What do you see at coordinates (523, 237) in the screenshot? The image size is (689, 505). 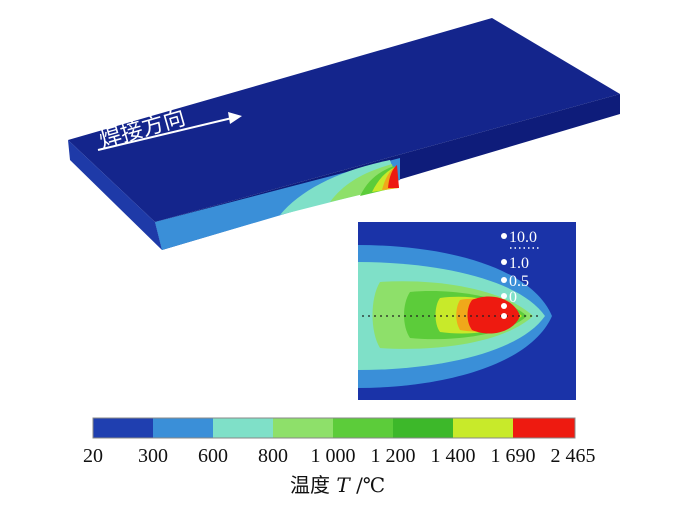 I see `point-label-10: 10.0` at bounding box center [523, 237].